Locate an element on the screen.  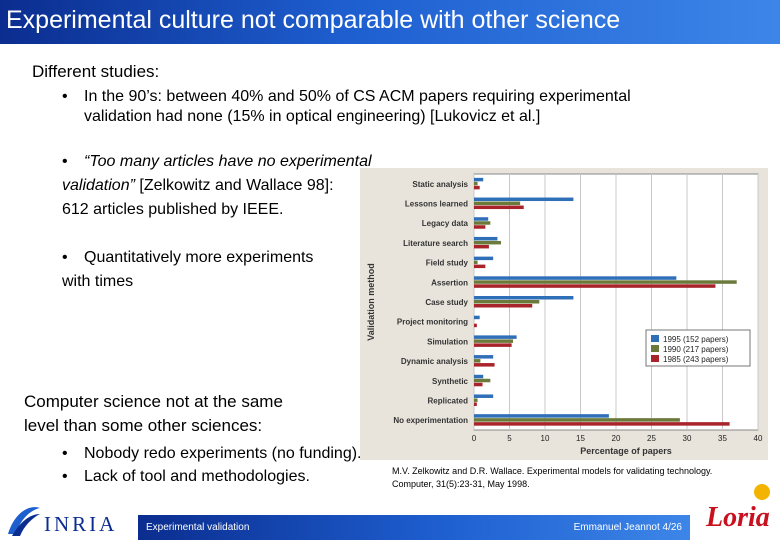
x-tick-label: 40 is located at coordinates (758, 438).